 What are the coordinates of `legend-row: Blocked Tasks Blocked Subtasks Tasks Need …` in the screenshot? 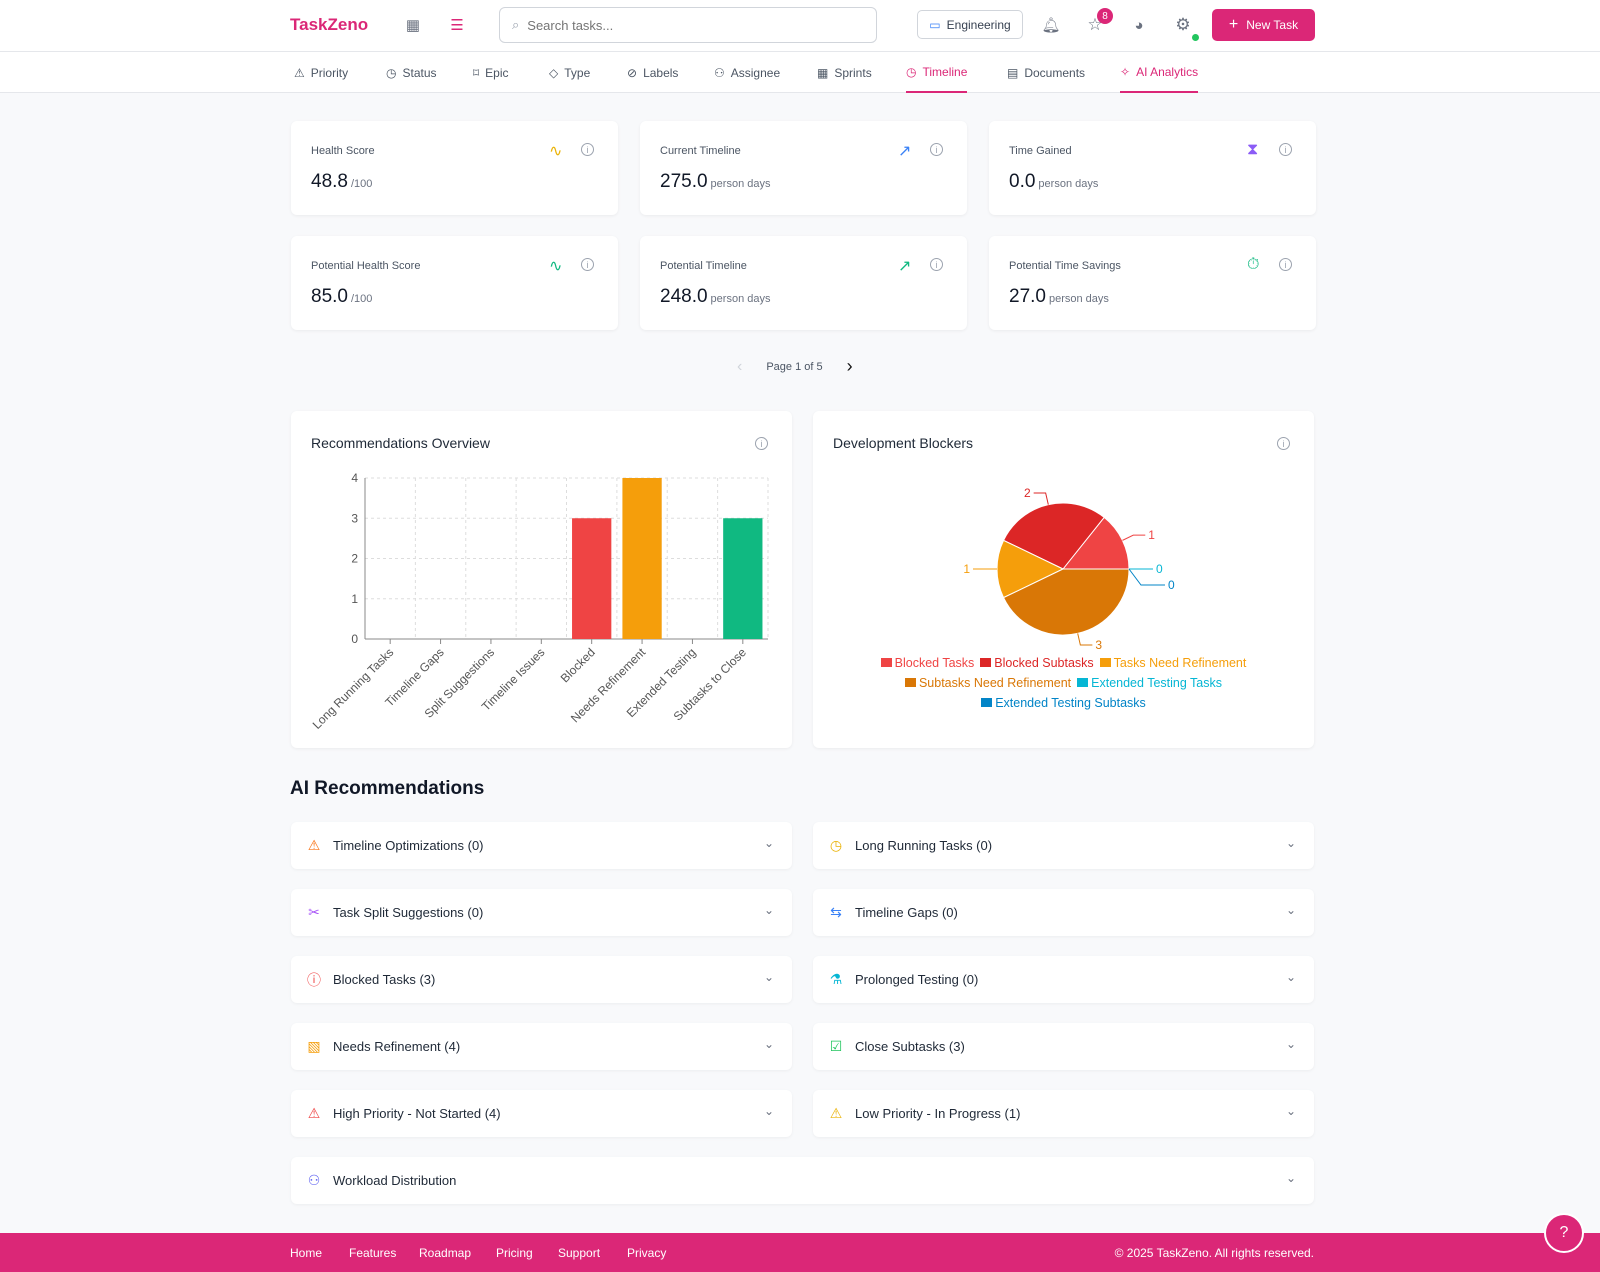 It's located at (1063, 663).